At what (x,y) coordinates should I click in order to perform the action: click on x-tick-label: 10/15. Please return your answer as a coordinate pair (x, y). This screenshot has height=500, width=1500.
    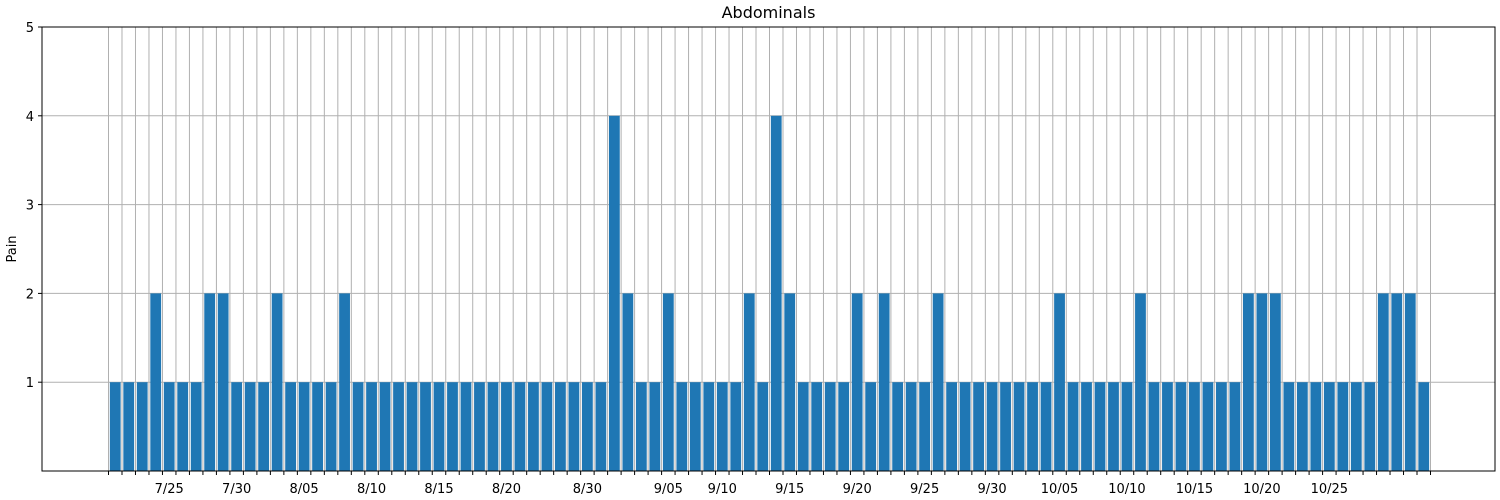
    Looking at the image, I should click on (1194, 489).